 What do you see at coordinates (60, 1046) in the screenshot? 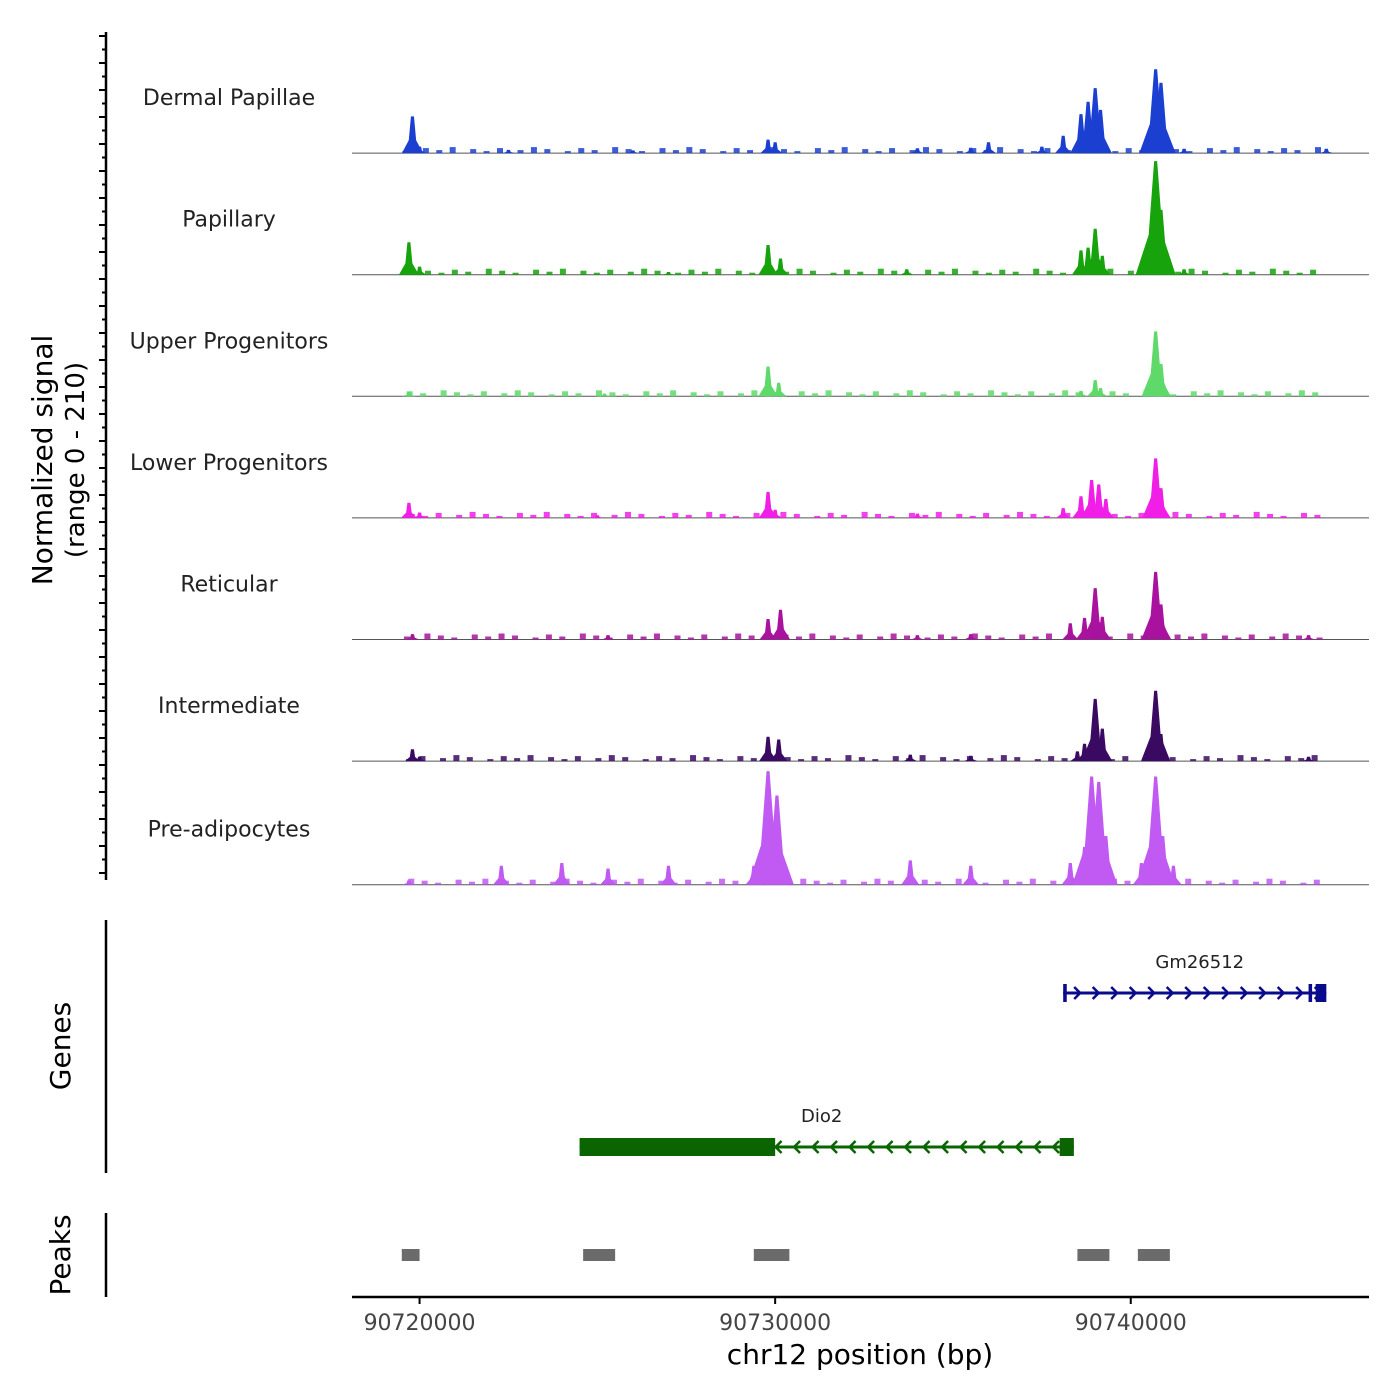
I see `genes-panel-label: Genes` at bounding box center [60, 1046].